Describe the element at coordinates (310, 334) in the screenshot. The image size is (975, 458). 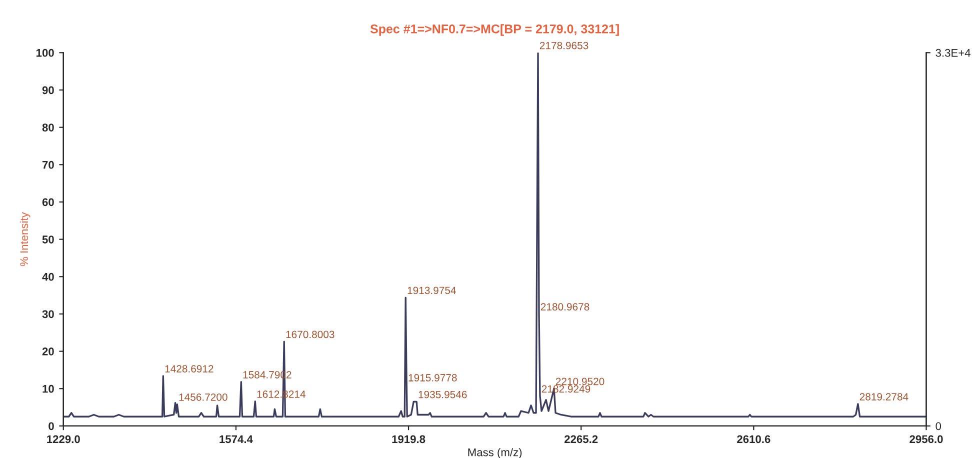
I see `annotation: 1670.8003` at that location.